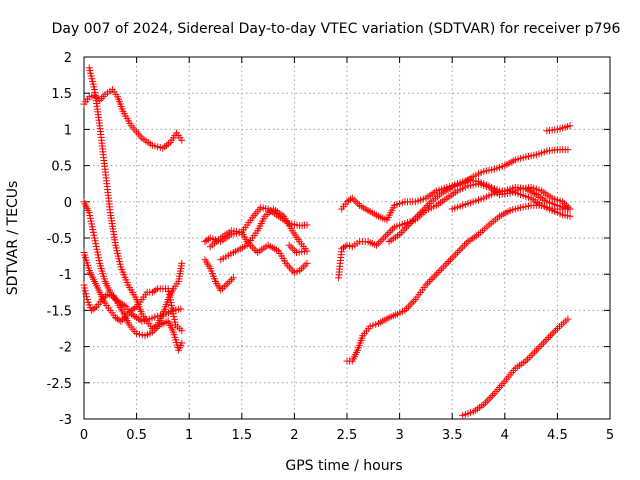  Describe the element at coordinates (68, 130) in the screenshot. I see `y-tick-label: 1` at that location.